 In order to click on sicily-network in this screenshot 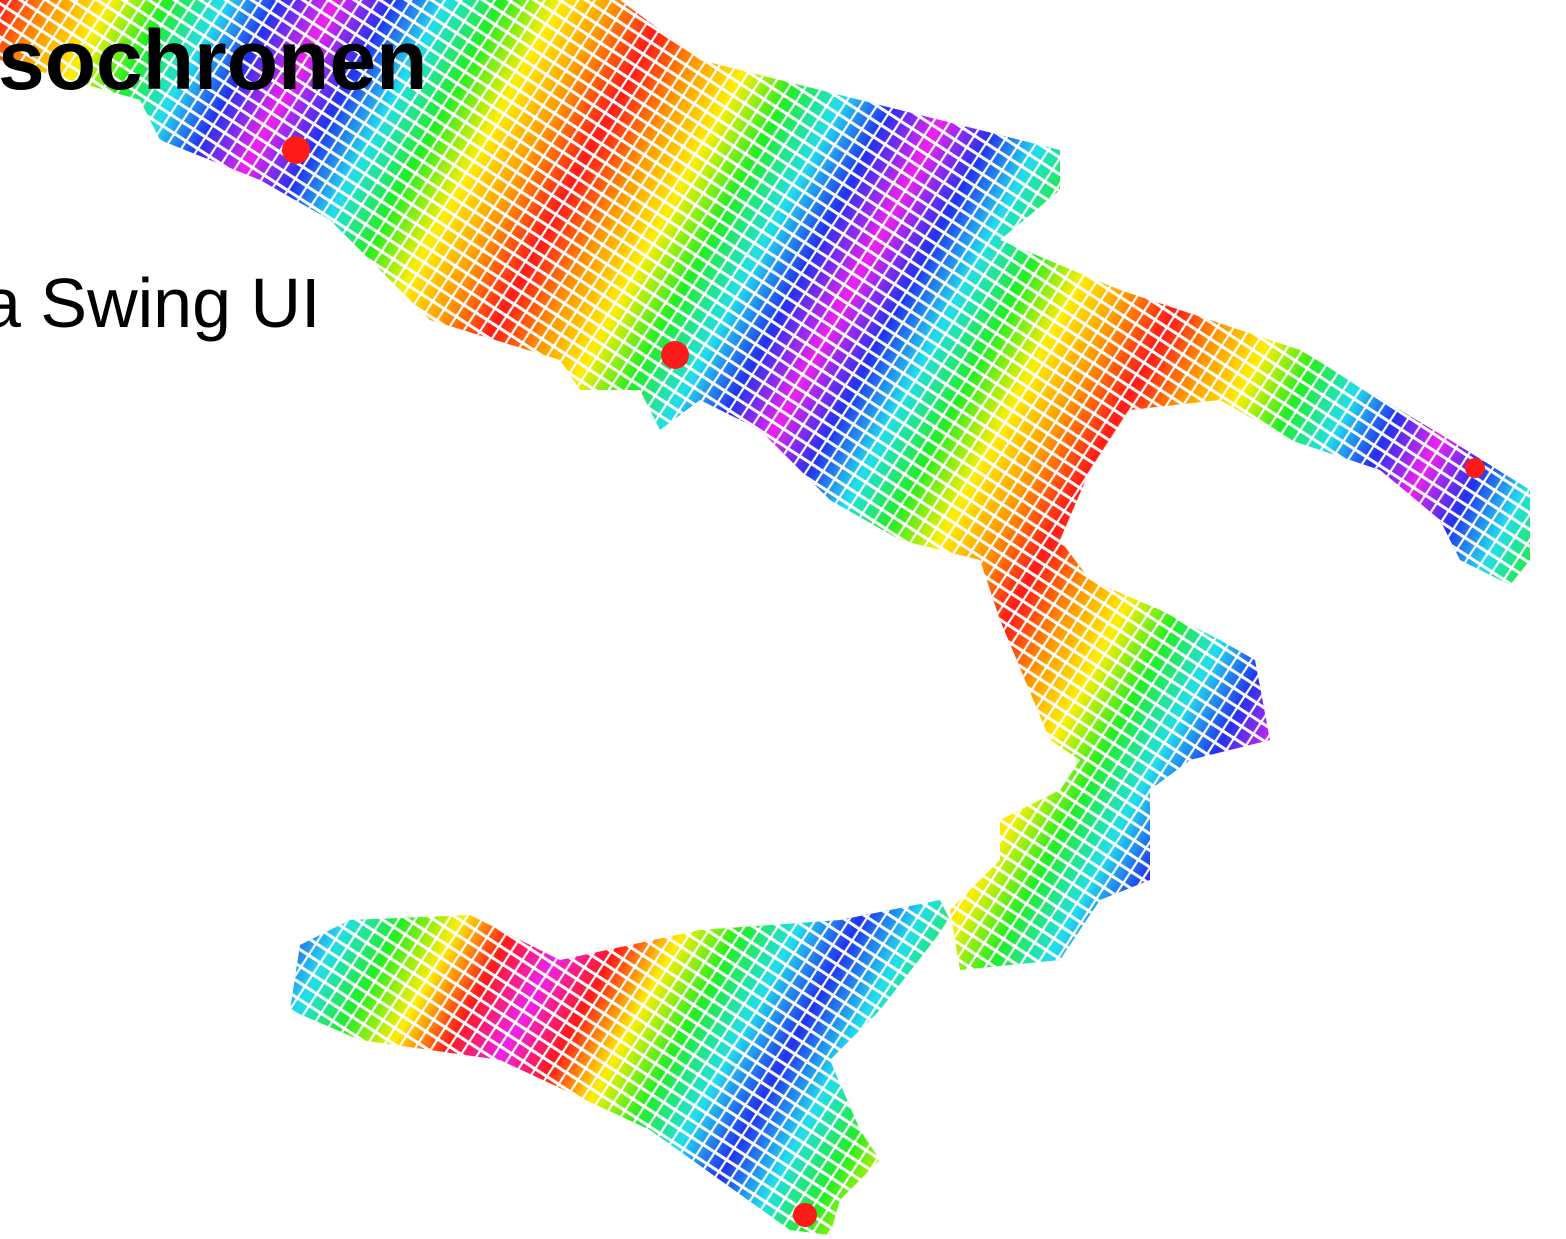, I will do `click(620, 1067)`.